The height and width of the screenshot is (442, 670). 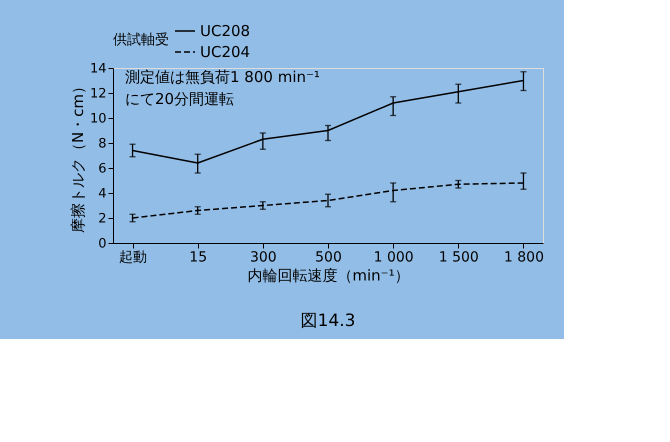 I want to click on y-tick-label: 10, so click(x=98, y=119).